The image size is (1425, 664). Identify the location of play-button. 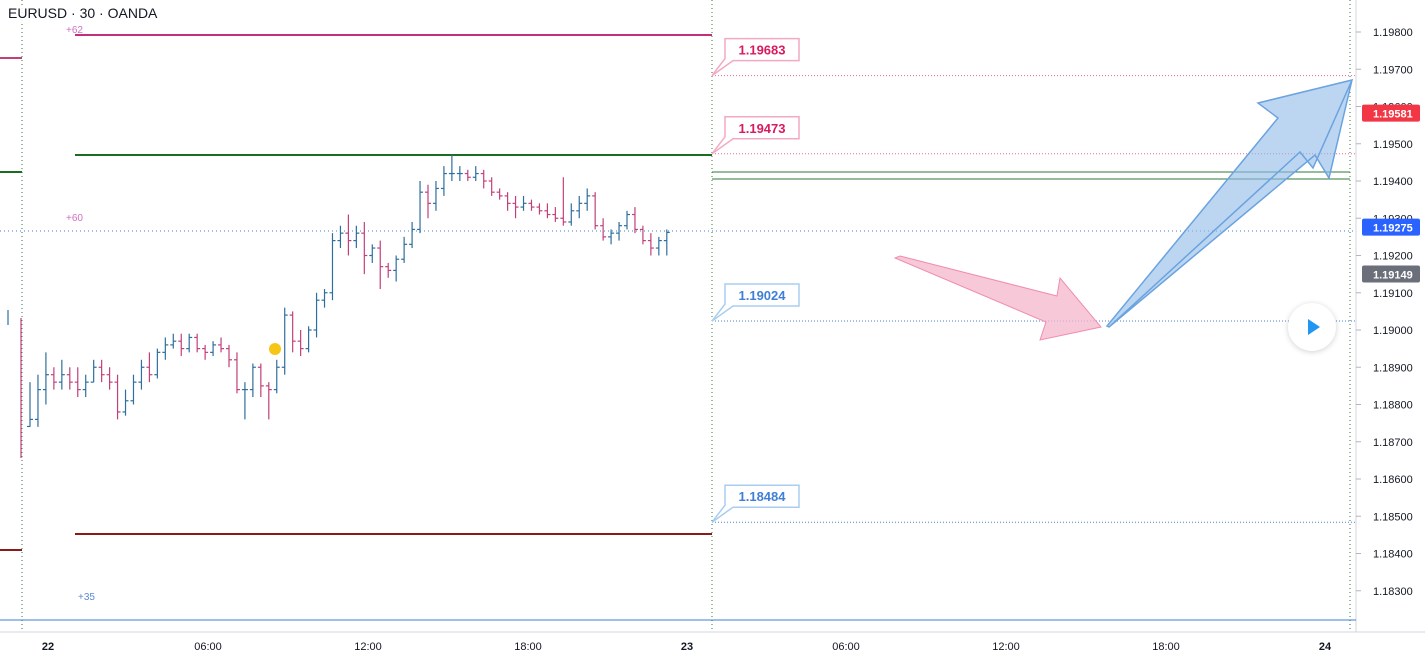
(1312, 327).